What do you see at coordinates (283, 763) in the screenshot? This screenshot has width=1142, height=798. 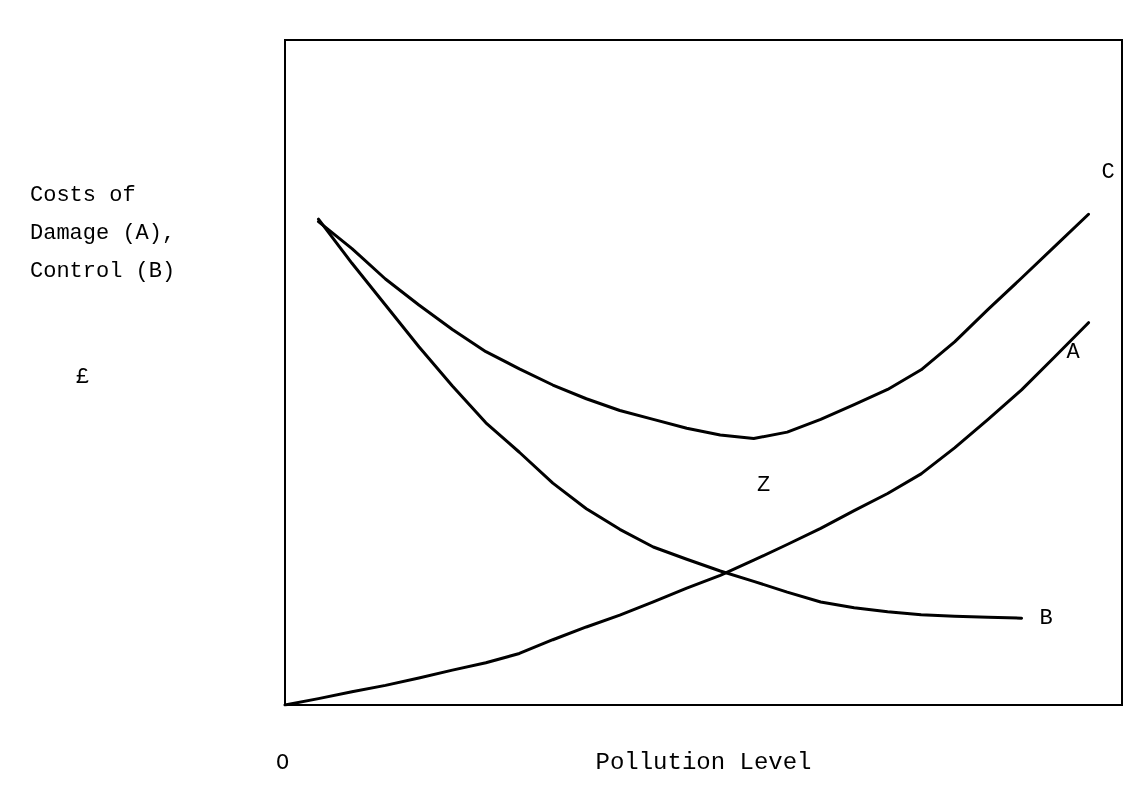 I see `text: O` at bounding box center [283, 763].